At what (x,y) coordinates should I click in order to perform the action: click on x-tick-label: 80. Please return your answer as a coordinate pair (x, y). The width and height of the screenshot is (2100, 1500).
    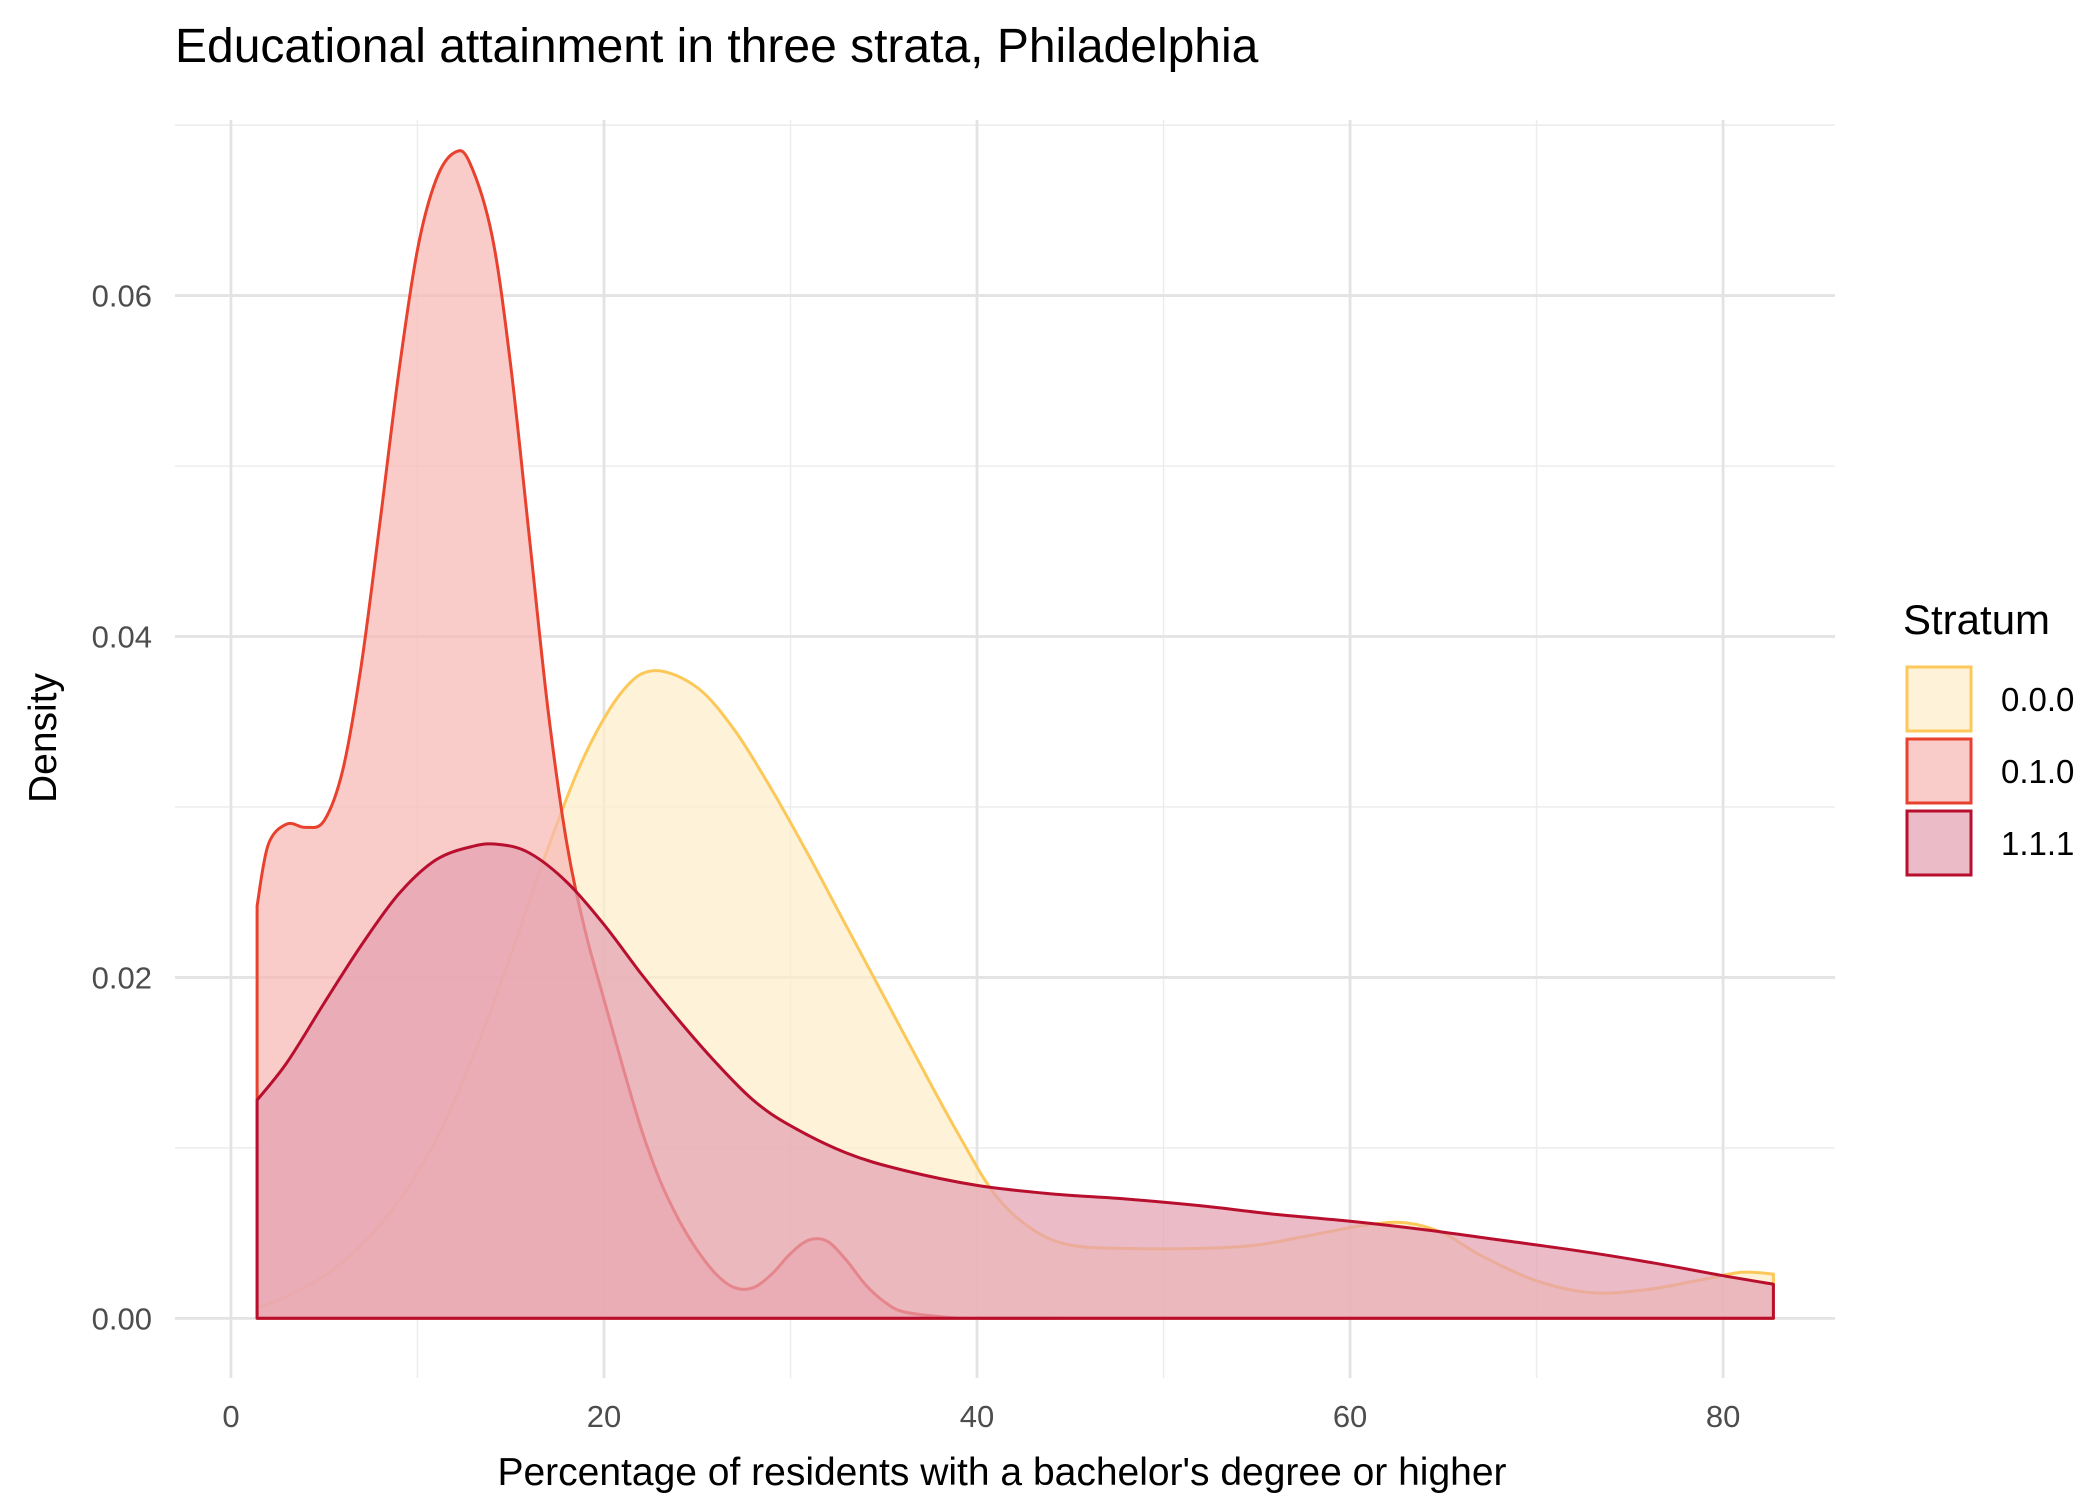
    Looking at the image, I should click on (1723, 1416).